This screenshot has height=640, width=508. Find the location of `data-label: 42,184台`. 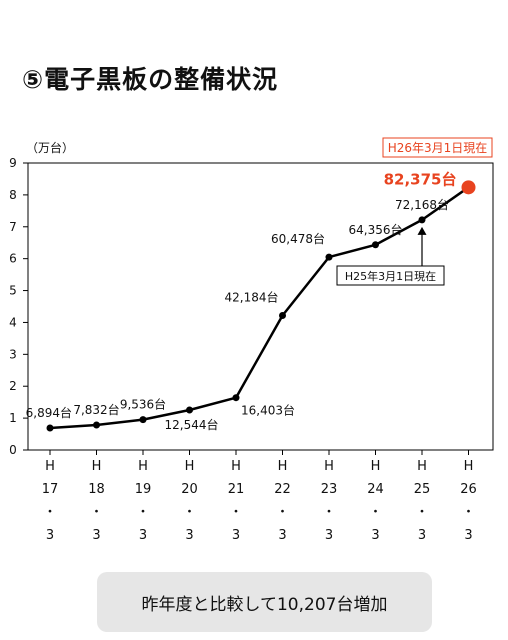

data-label: 42,184台 is located at coordinates (252, 296).